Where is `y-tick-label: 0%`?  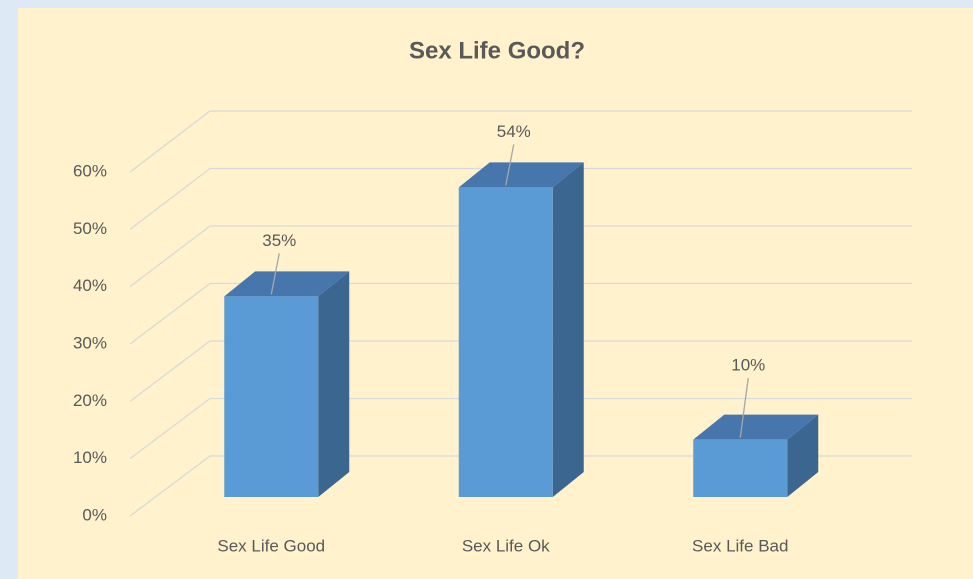 y-tick-label: 0% is located at coordinates (94, 514).